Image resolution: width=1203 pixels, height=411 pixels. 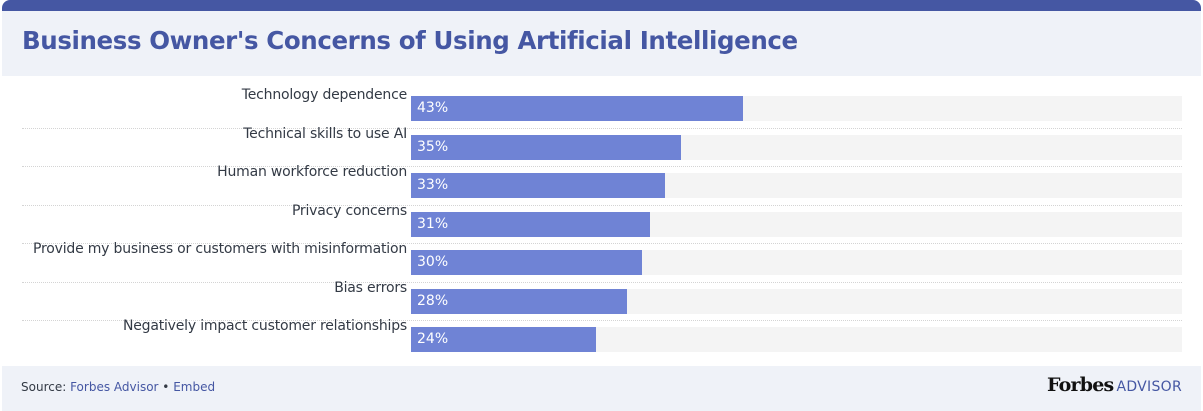 What do you see at coordinates (796, 339) in the screenshot?
I see `bar-track: 24%` at bounding box center [796, 339].